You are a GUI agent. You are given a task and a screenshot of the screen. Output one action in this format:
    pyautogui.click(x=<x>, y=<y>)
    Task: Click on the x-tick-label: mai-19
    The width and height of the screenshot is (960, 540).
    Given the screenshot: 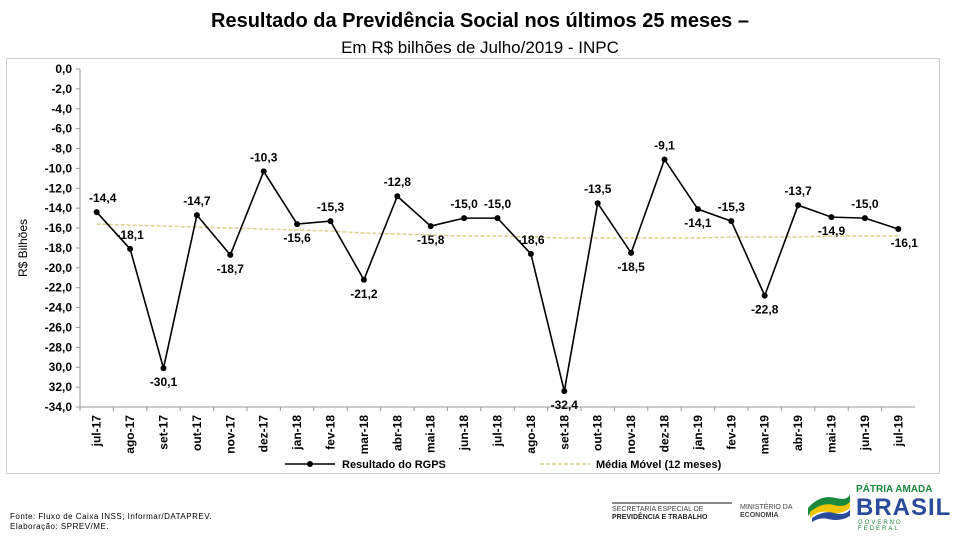 What is the action you would take?
    pyautogui.click(x=832, y=434)
    